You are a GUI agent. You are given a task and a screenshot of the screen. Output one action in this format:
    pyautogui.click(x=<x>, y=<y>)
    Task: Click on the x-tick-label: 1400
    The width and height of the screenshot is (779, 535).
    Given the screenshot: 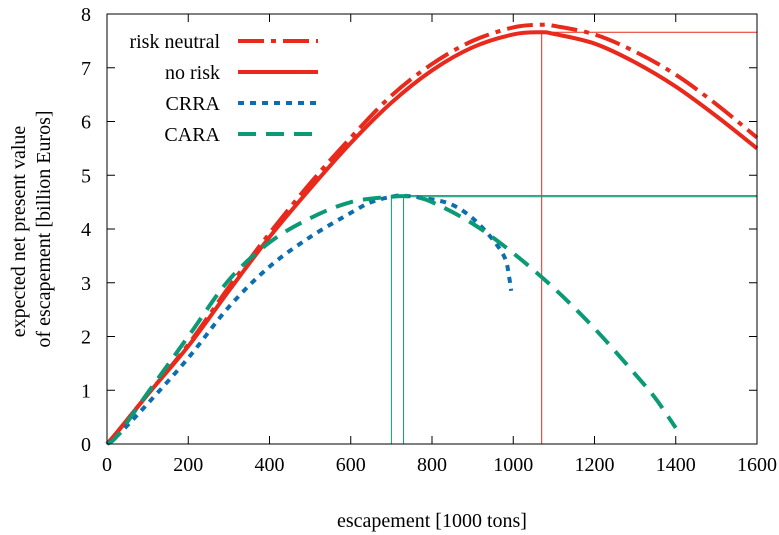 What is the action you would take?
    pyautogui.click(x=676, y=465)
    